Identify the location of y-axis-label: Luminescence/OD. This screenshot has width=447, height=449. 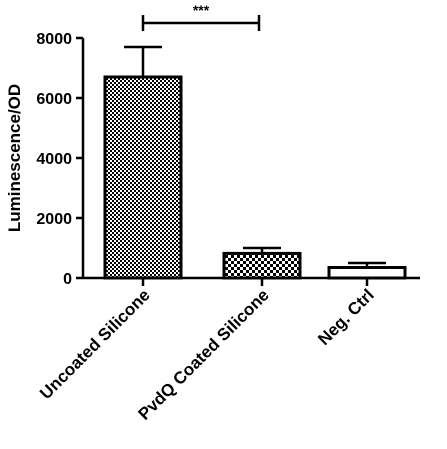
(14, 158).